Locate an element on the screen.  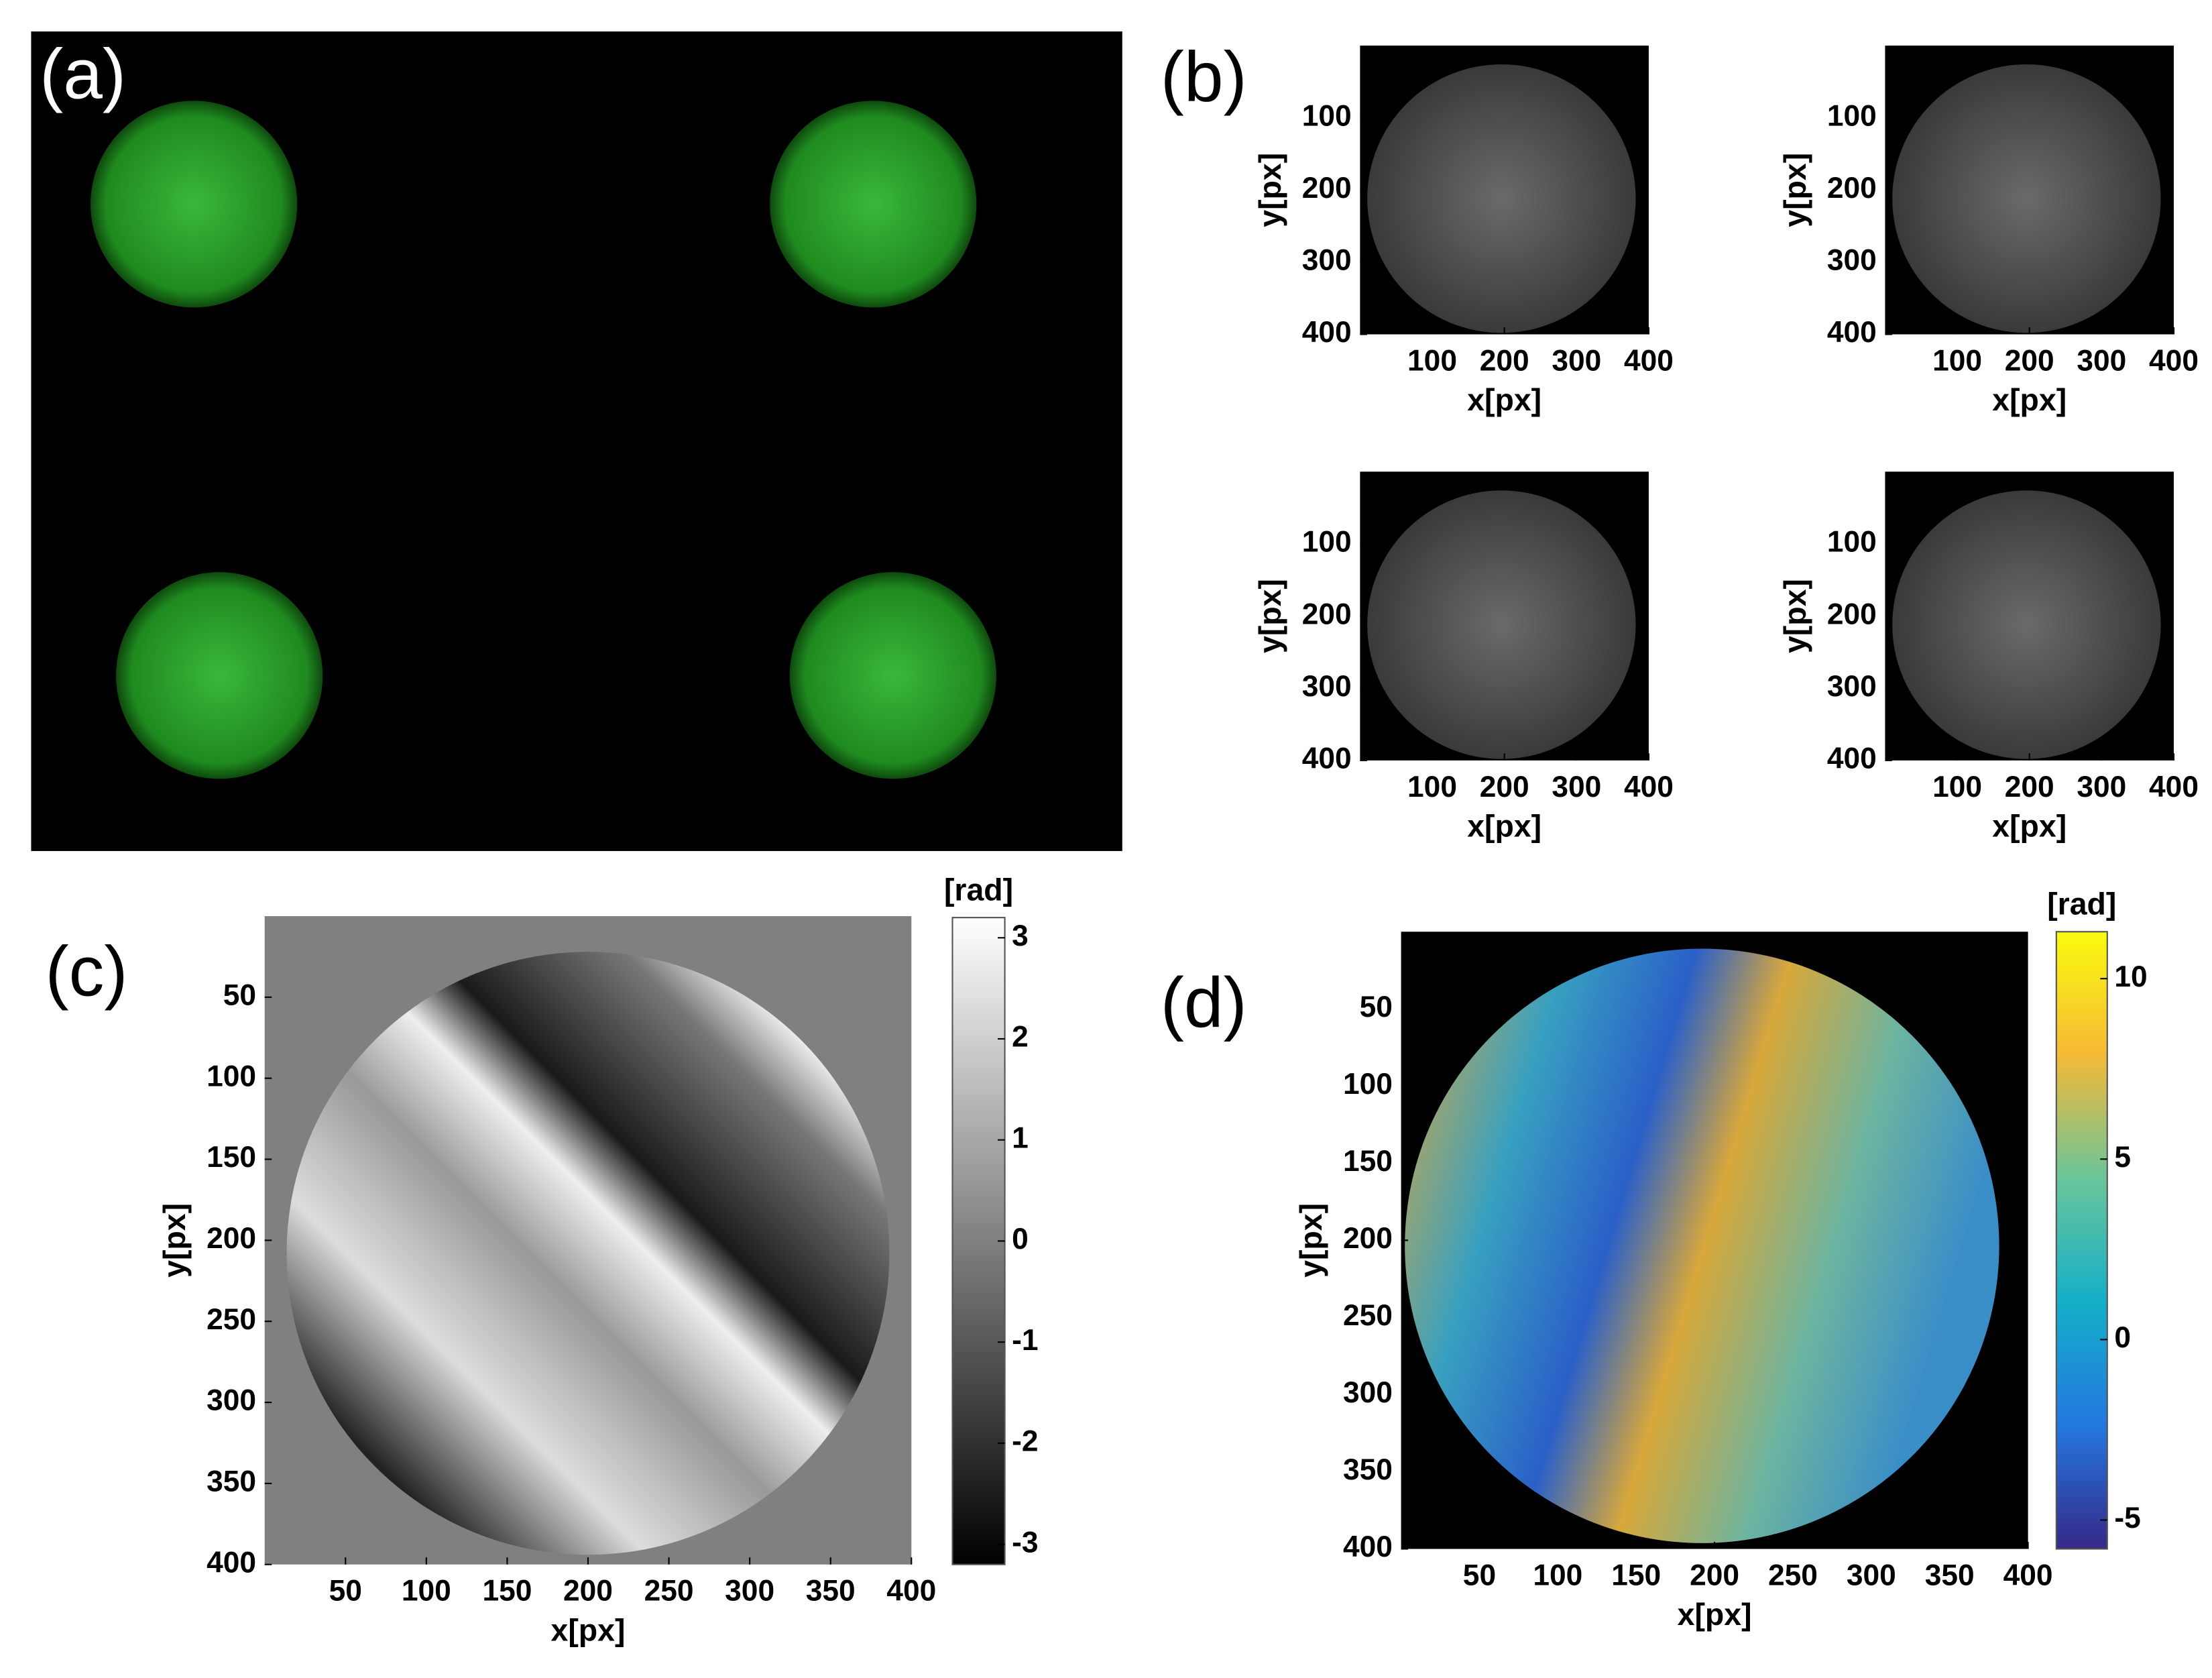
panel-label: (d) is located at coordinates (1204, 1002).